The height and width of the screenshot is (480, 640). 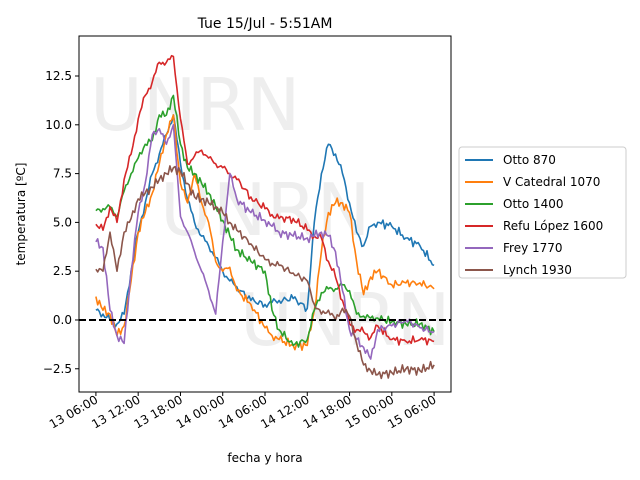 I want to click on y-axis-label: temperatura [ºC], so click(x=21, y=214).